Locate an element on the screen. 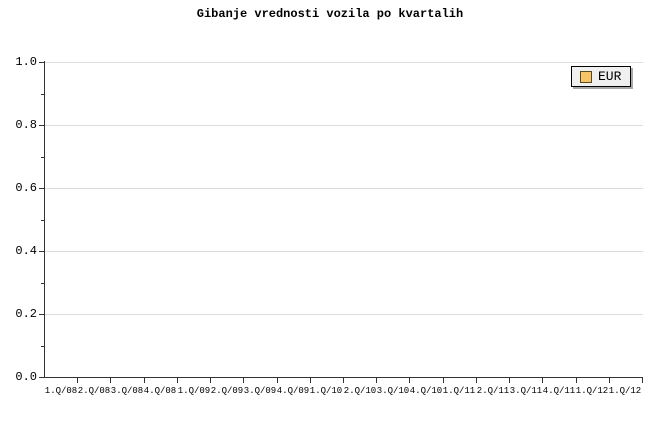 The width and height of the screenshot is (660, 440). x-tick-label: 1.Q/11 is located at coordinates (459, 391).